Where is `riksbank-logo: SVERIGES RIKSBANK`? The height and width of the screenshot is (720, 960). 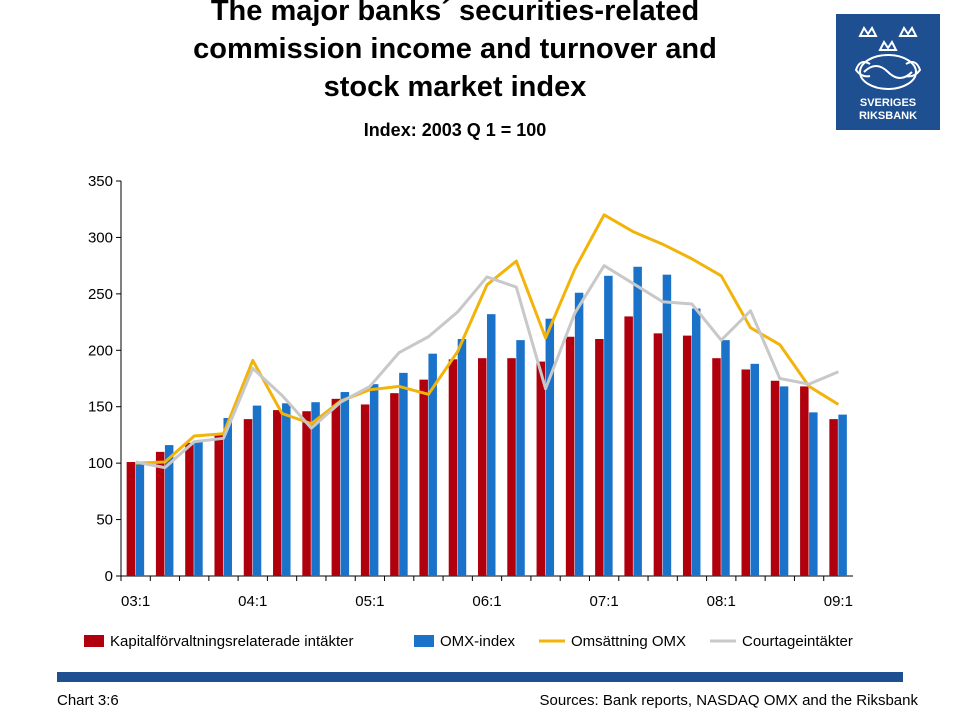
riksbank-logo: SVERIGES RIKSBANK is located at coordinates (888, 72).